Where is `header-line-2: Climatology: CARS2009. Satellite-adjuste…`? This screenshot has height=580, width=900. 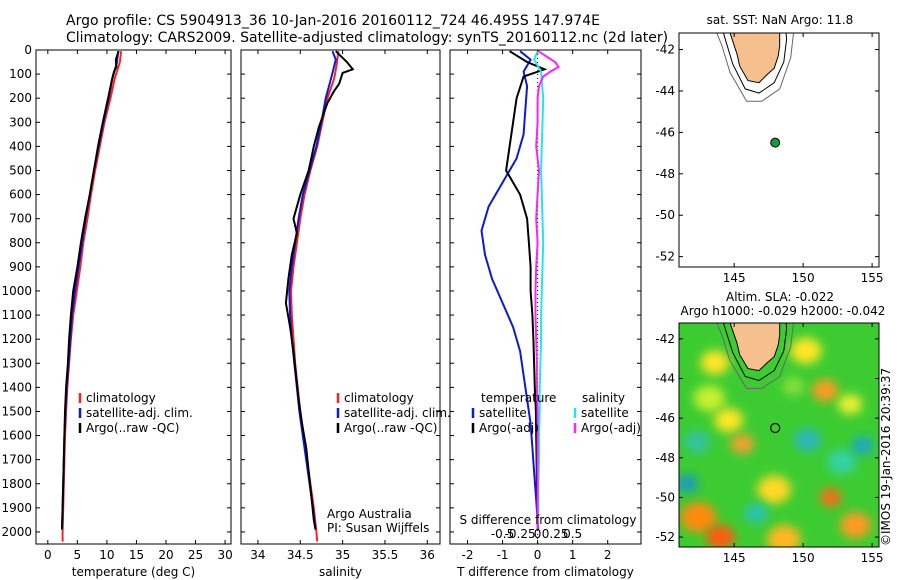 header-line-2: Climatology: CARS2009. Satellite-adjuste… is located at coordinates (367, 38).